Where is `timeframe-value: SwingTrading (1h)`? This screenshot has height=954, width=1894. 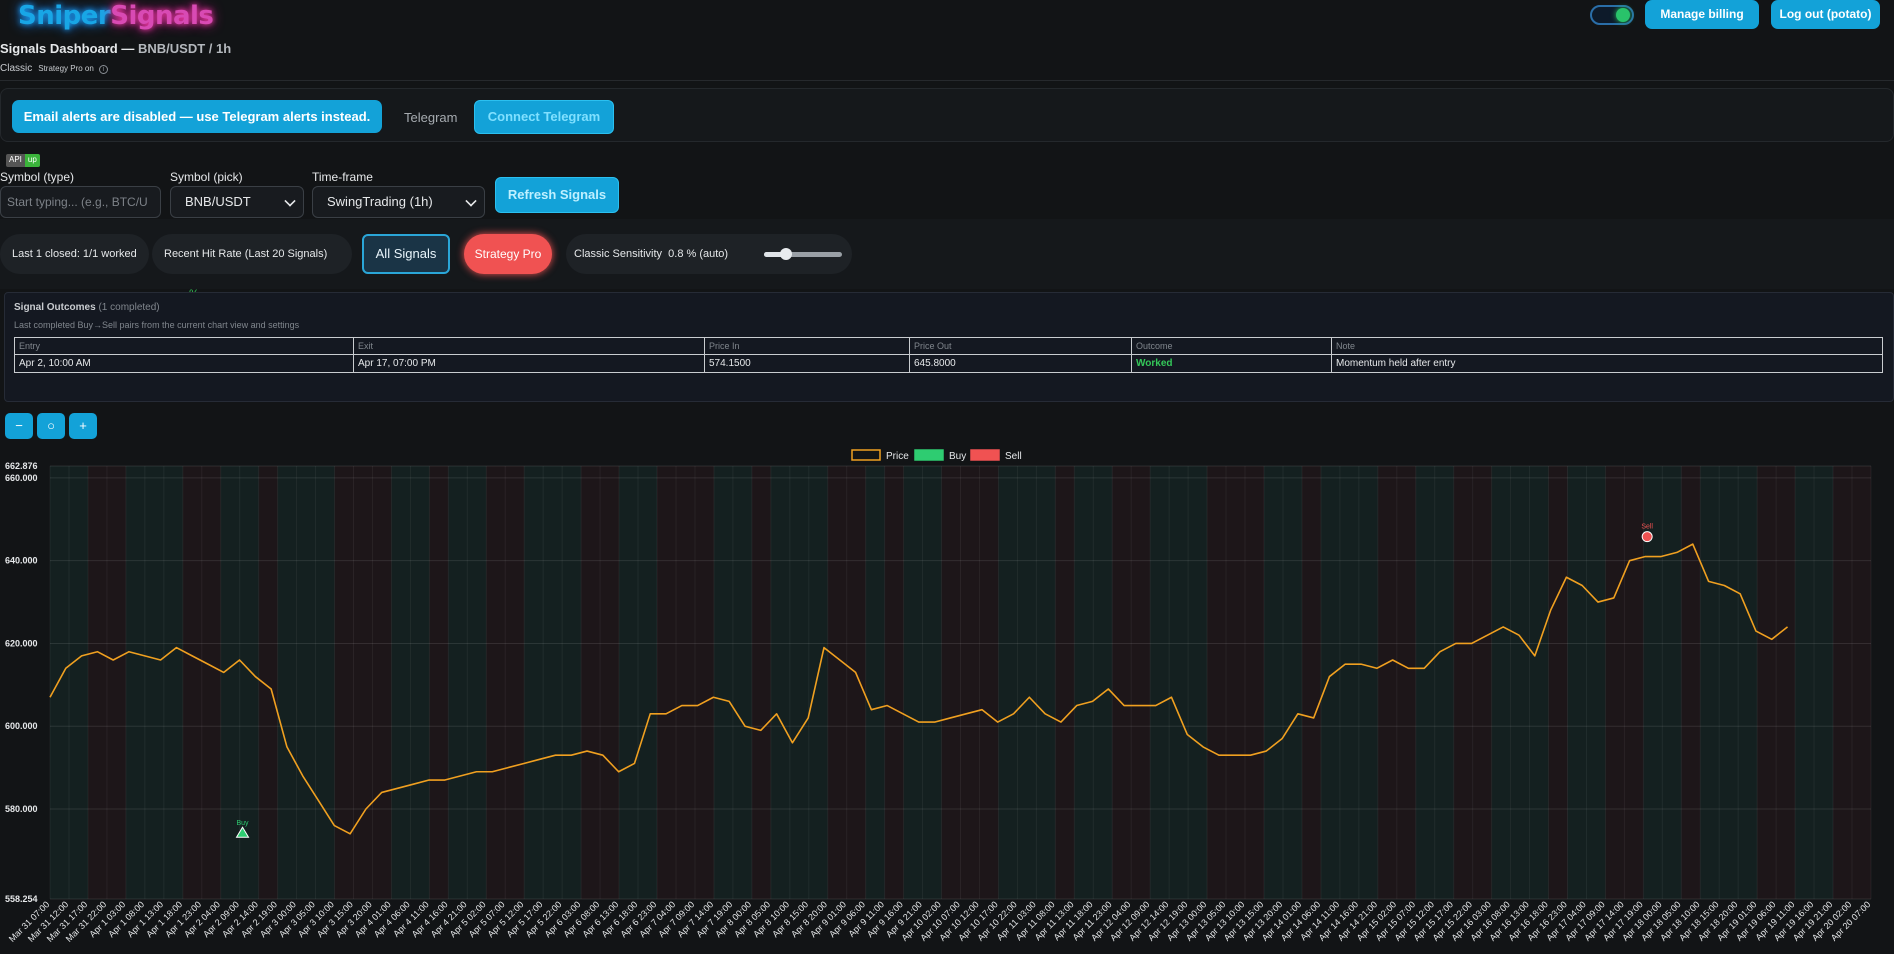 timeframe-value: SwingTrading (1h) is located at coordinates (380, 201).